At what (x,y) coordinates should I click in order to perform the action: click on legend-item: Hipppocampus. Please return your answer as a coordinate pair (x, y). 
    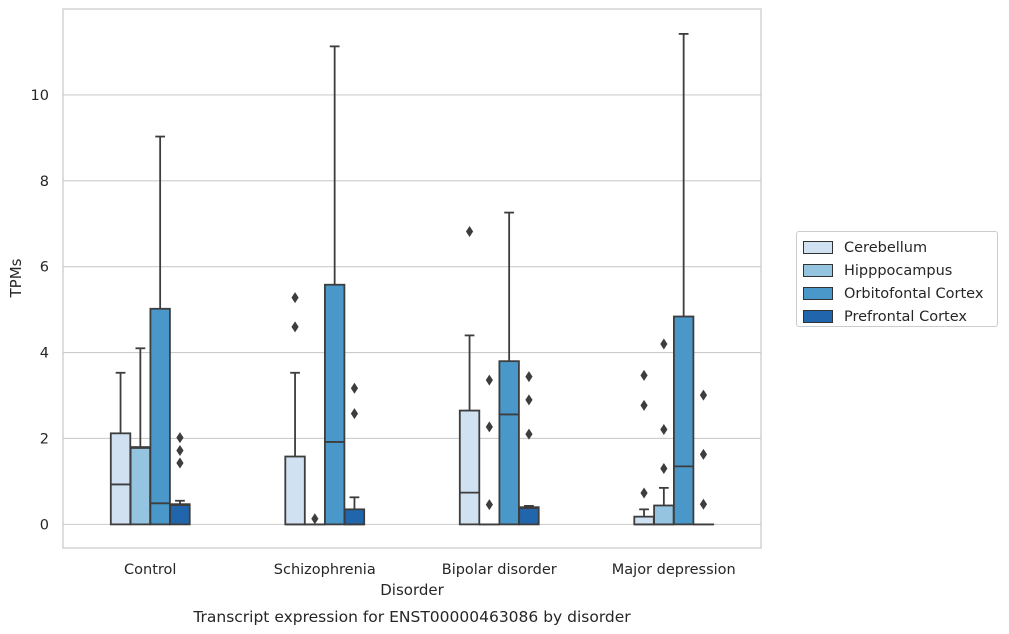
    Looking at the image, I should click on (900, 270).